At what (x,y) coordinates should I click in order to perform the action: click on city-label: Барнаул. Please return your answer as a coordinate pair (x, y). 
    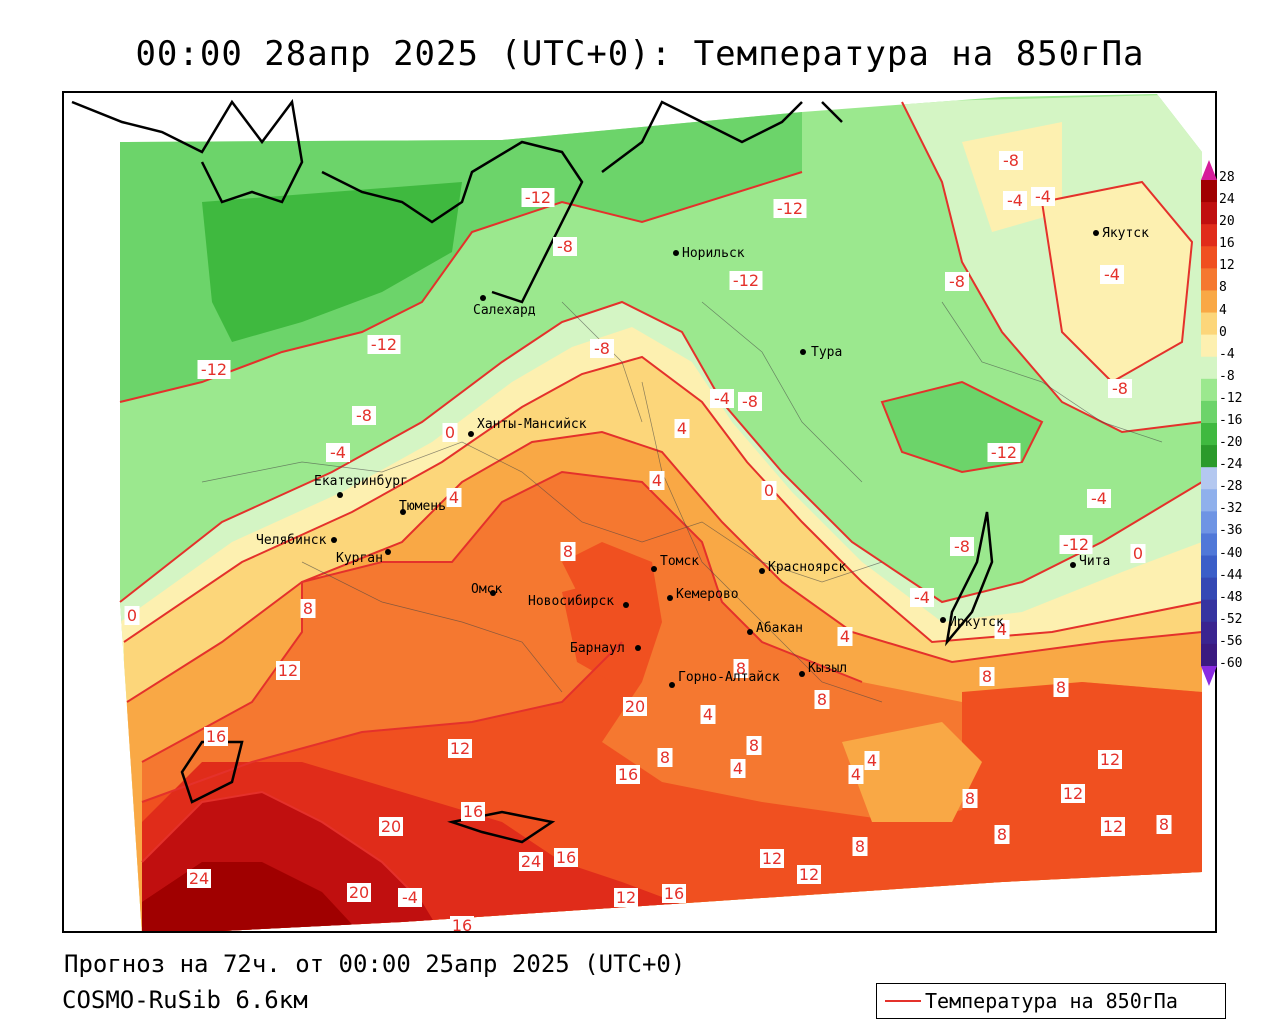
    Looking at the image, I should click on (597, 648).